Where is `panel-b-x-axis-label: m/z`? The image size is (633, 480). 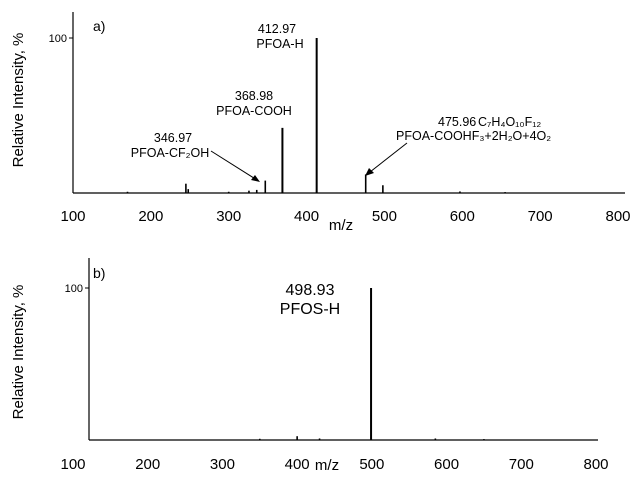
panel-b-x-axis-label: m/z is located at coordinates (327, 465).